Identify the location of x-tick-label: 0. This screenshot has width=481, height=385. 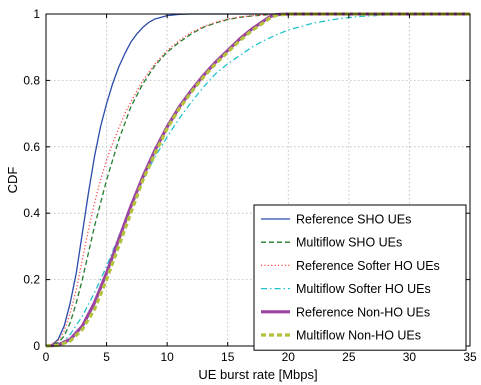
(46, 357).